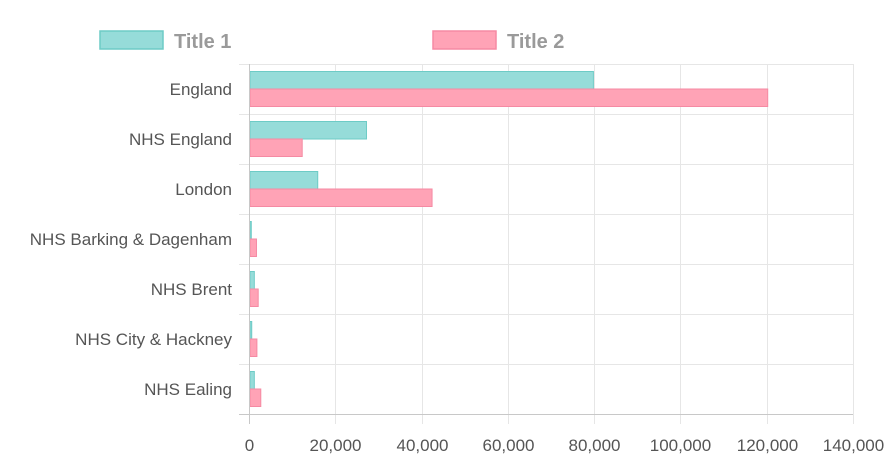 The height and width of the screenshot is (472, 896). I want to click on category-label: NHS Barking & Dagenham, so click(131, 239).